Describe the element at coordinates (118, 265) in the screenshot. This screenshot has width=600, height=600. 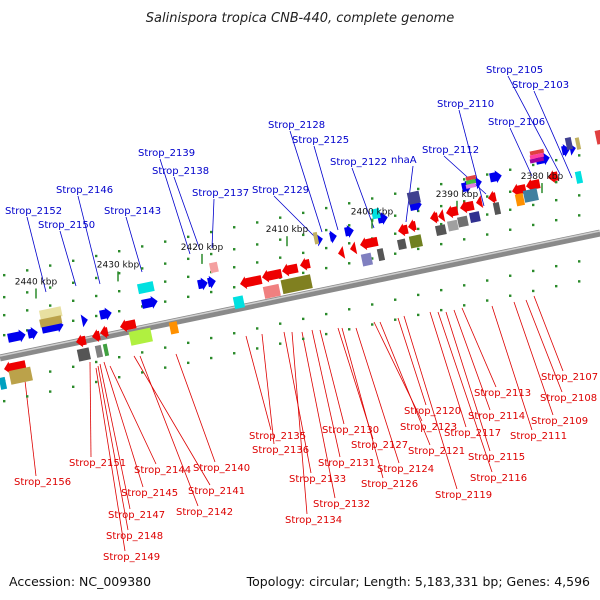
I see `kbp-tick-label: 2430 kbp` at that location.